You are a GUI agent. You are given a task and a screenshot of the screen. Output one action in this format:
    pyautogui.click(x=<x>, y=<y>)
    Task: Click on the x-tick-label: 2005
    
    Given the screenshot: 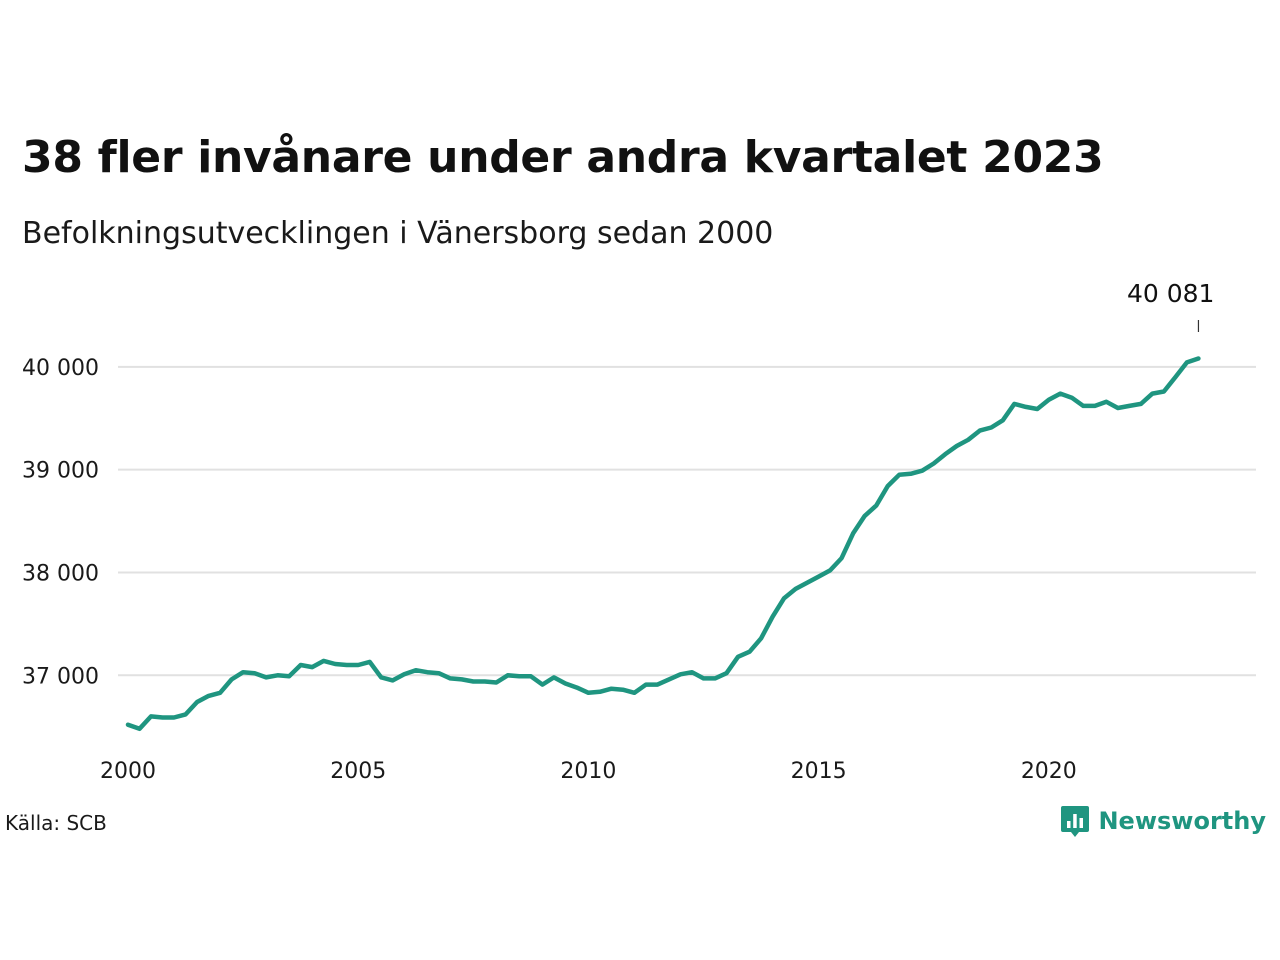 What is the action you would take?
    pyautogui.click(x=358, y=771)
    